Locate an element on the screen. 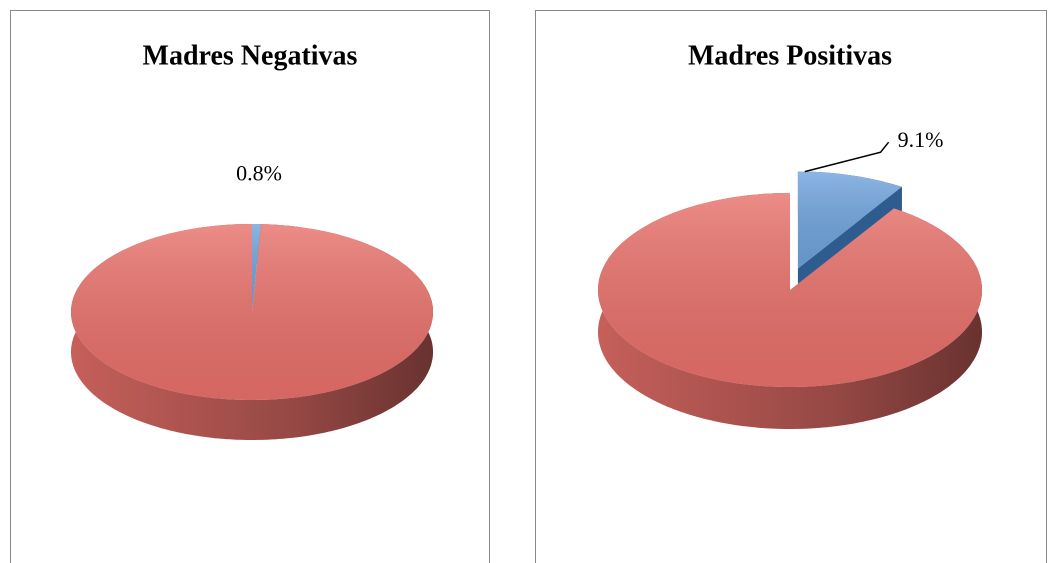 Image resolution: width=1056 pixels, height=563 pixels. data-label: 9.1% is located at coordinates (921, 139).